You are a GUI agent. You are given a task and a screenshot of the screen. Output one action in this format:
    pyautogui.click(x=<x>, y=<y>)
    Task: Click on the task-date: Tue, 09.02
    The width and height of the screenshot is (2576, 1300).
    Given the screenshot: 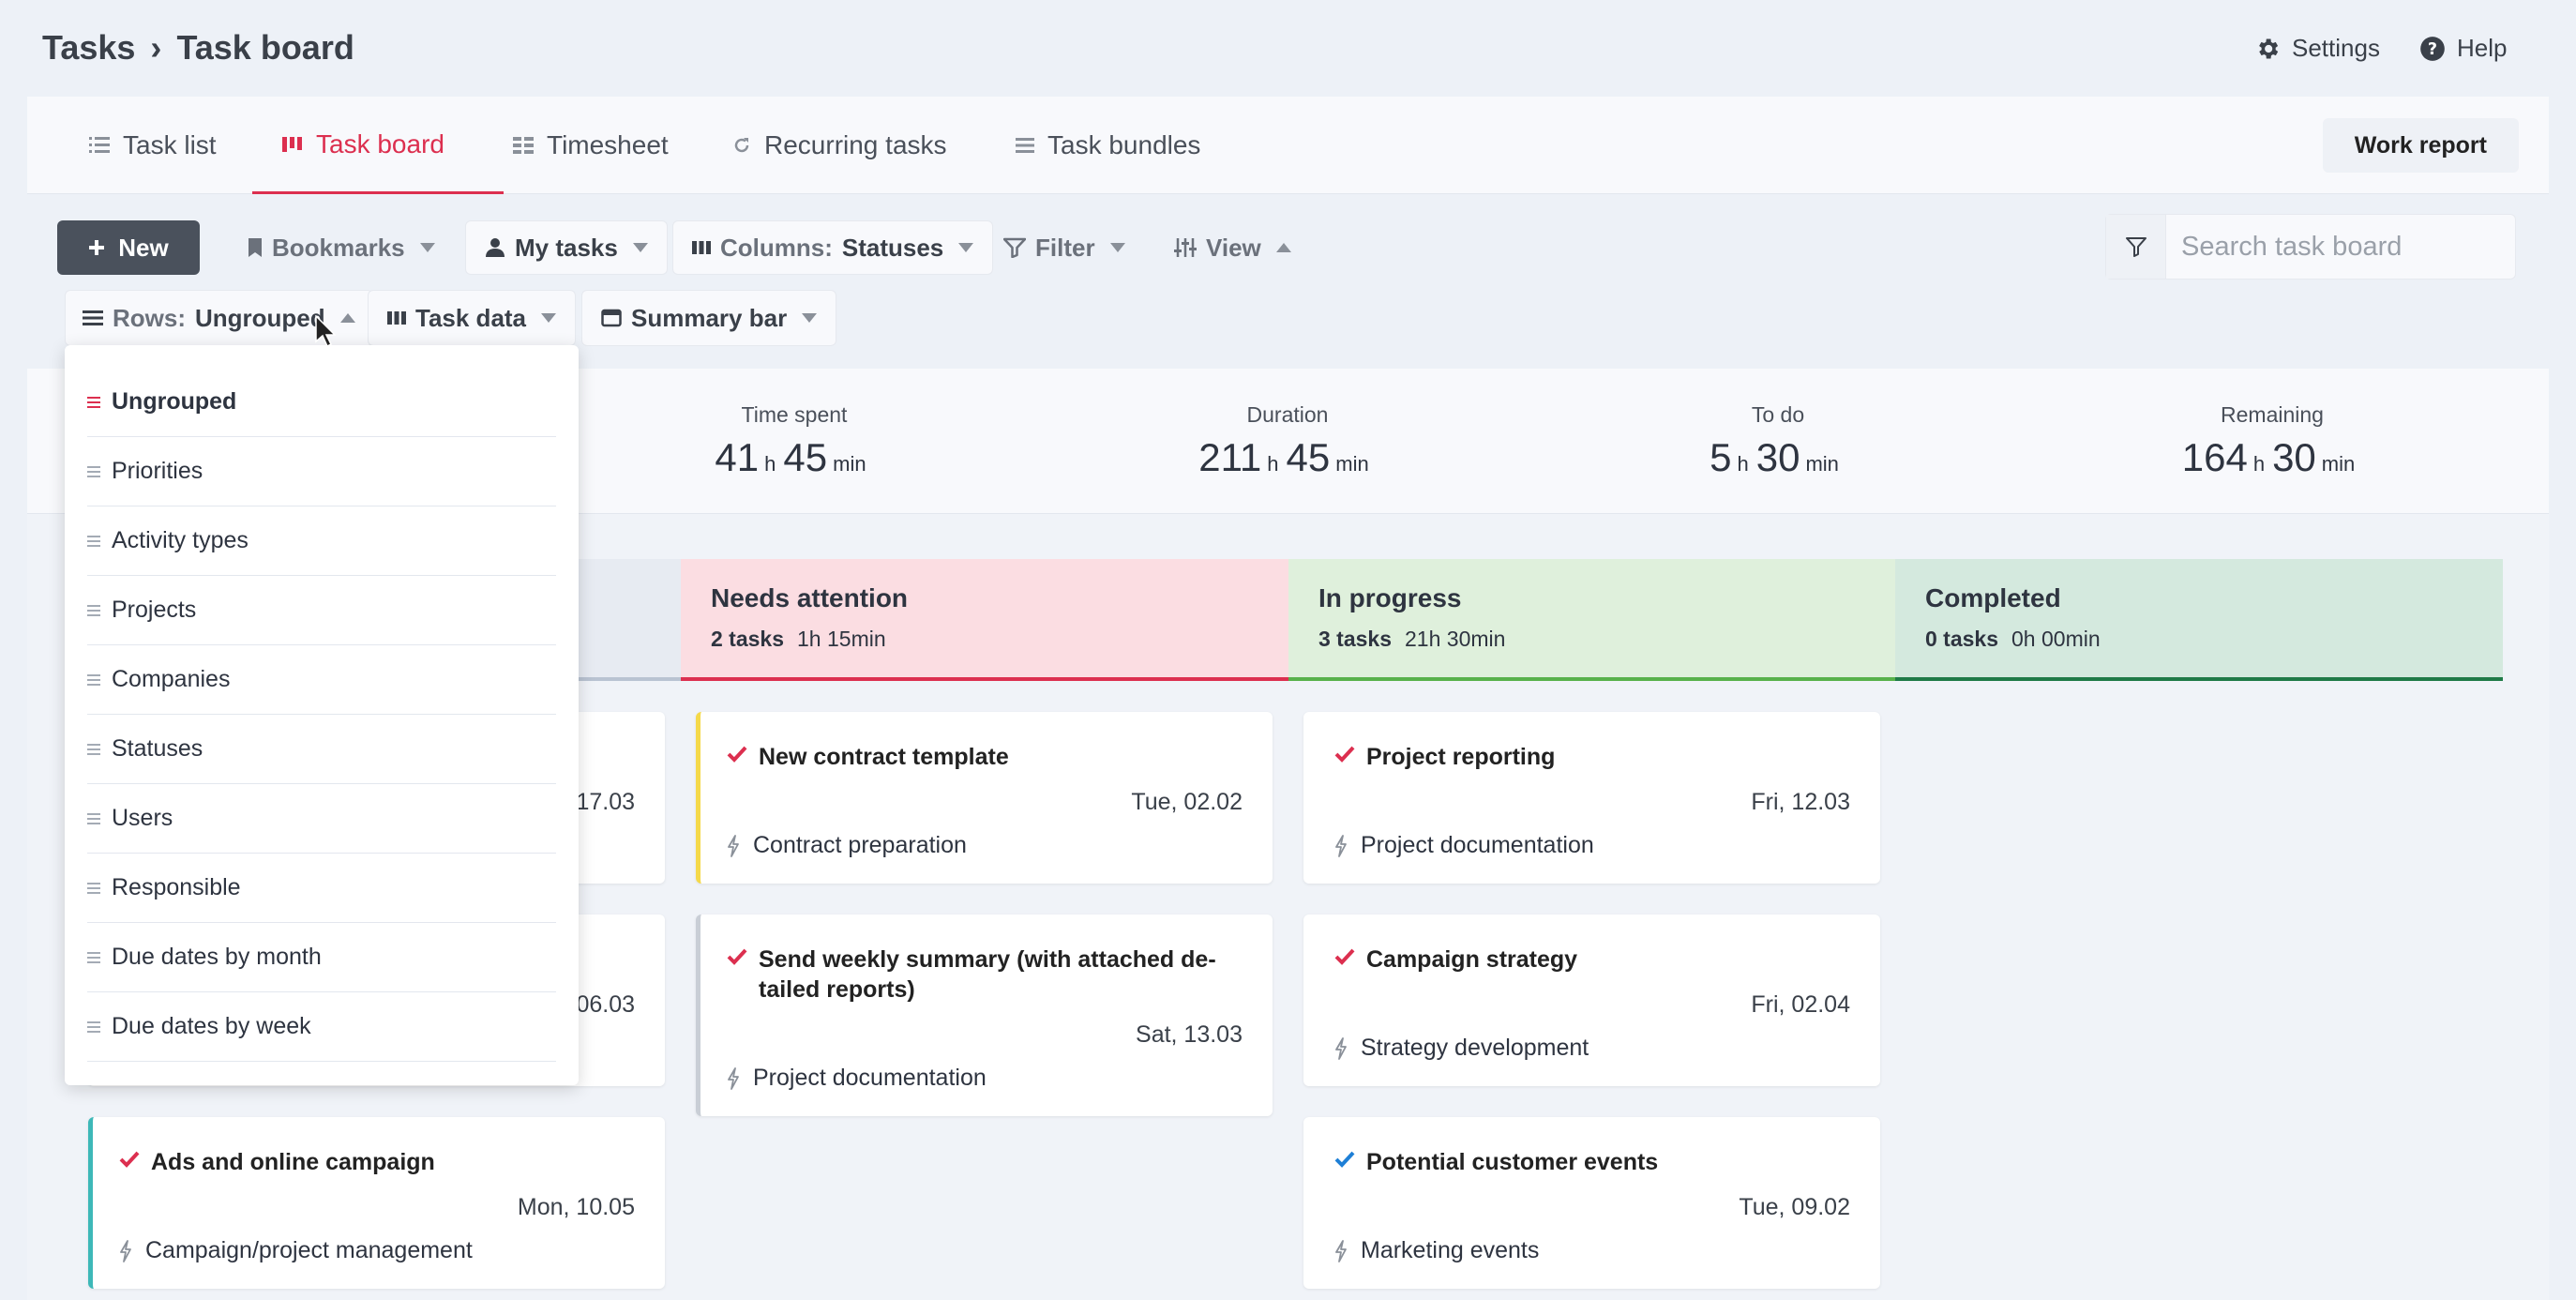 What is the action you would take?
    pyautogui.click(x=1794, y=1207)
    